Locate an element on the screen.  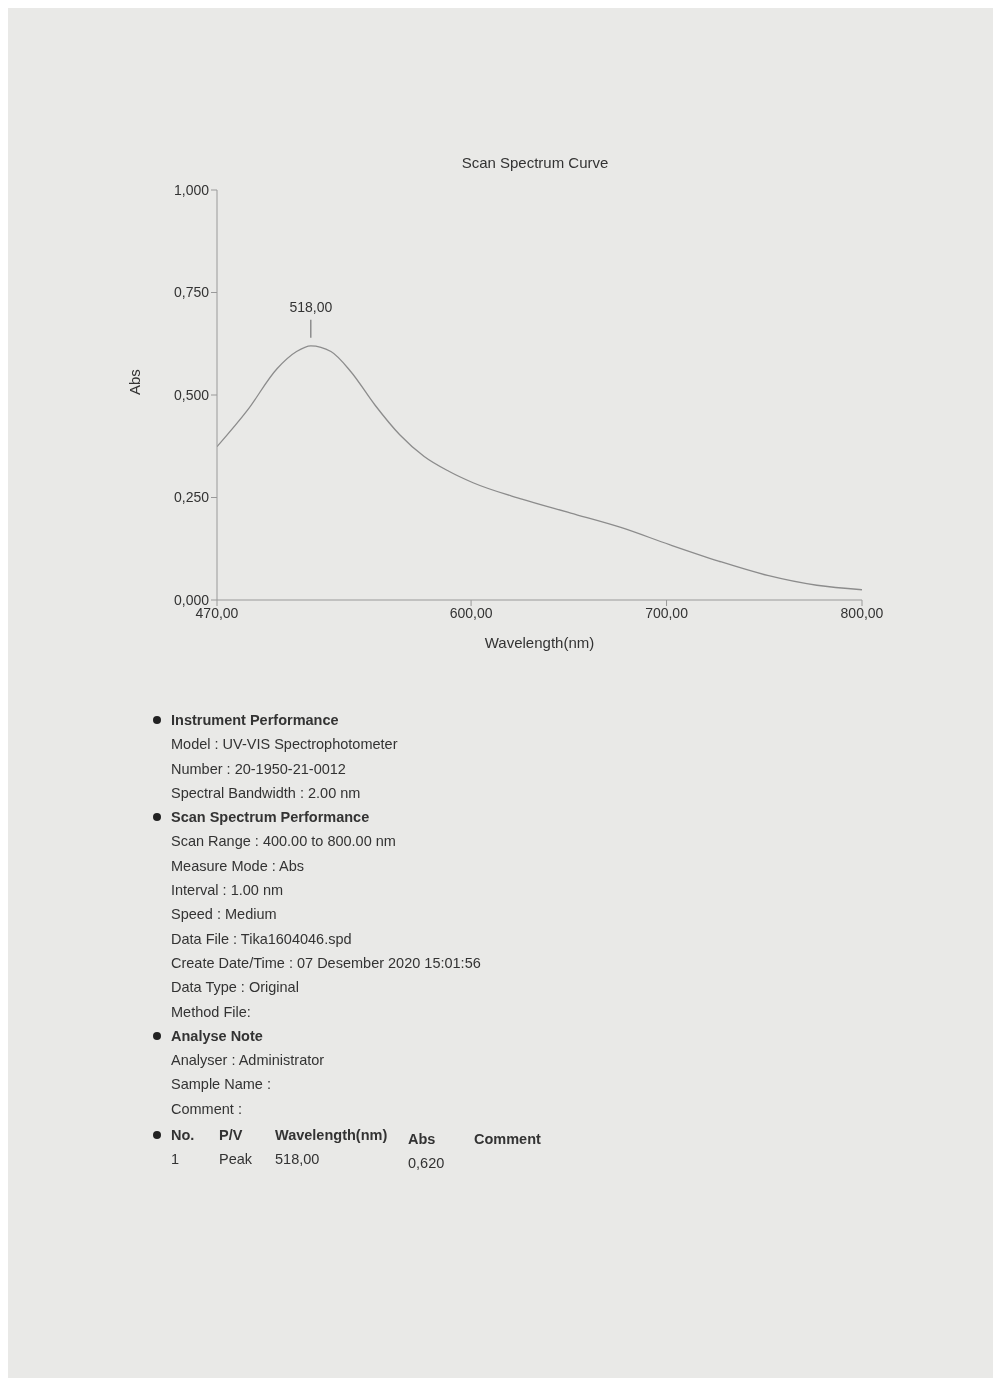
text: Method File: is located at coordinates (211, 1012).